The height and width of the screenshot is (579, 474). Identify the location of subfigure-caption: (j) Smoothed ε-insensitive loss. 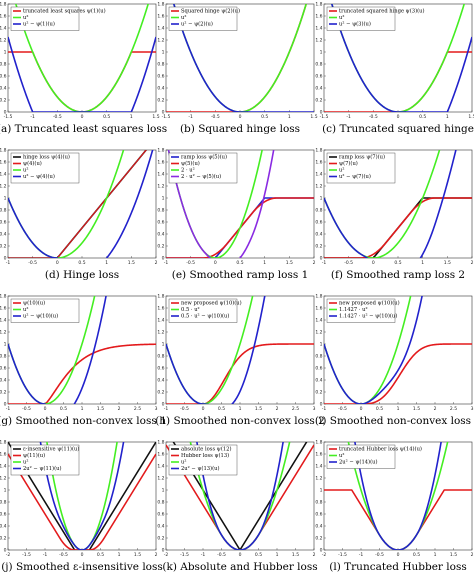
(82, 567).